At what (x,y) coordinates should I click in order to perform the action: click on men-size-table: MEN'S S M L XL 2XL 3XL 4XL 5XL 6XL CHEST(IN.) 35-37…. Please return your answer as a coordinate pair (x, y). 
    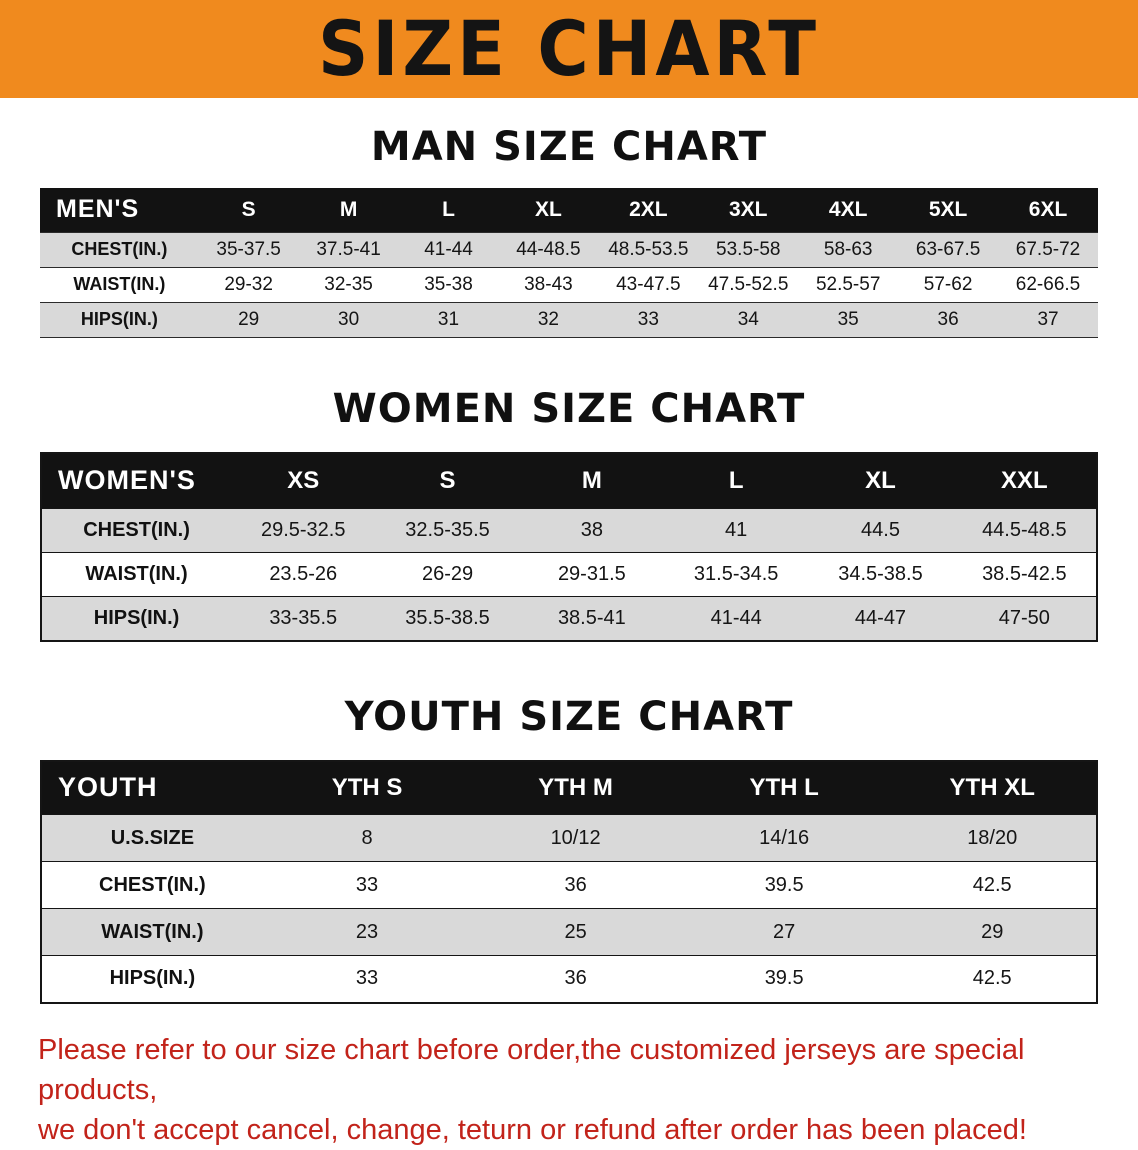
    Looking at the image, I should click on (569, 263).